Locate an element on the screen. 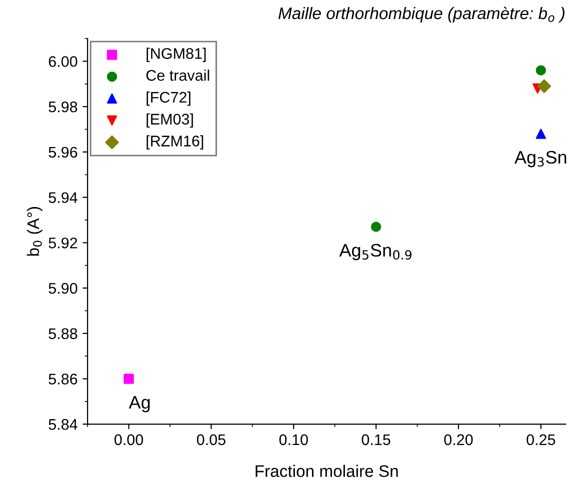  legend-label: [EM03] is located at coordinates (169, 120).